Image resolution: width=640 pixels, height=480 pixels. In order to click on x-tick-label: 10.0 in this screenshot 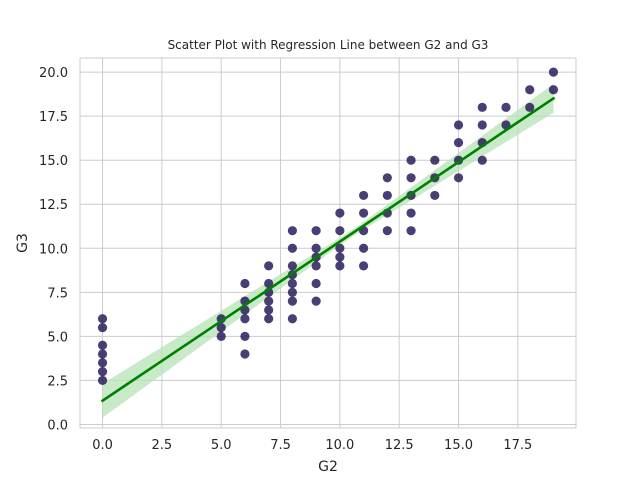, I will do `click(339, 445)`.